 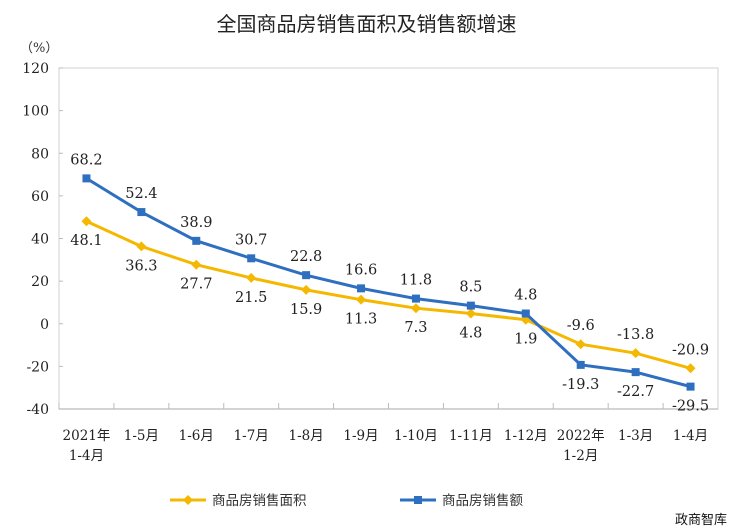 I want to click on data-label: 21.5, so click(x=251, y=298).